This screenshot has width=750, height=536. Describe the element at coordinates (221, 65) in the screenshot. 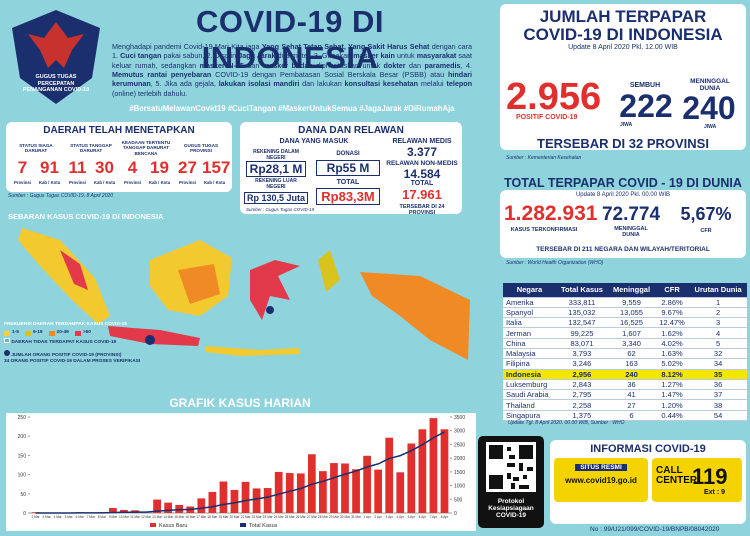

I see `intro-segment: masker N-95` at that location.